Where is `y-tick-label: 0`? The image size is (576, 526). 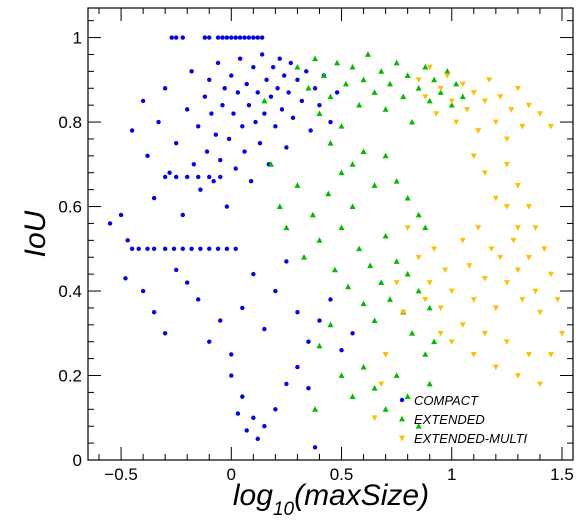 y-tick-label: 0 is located at coordinates (77, 460).